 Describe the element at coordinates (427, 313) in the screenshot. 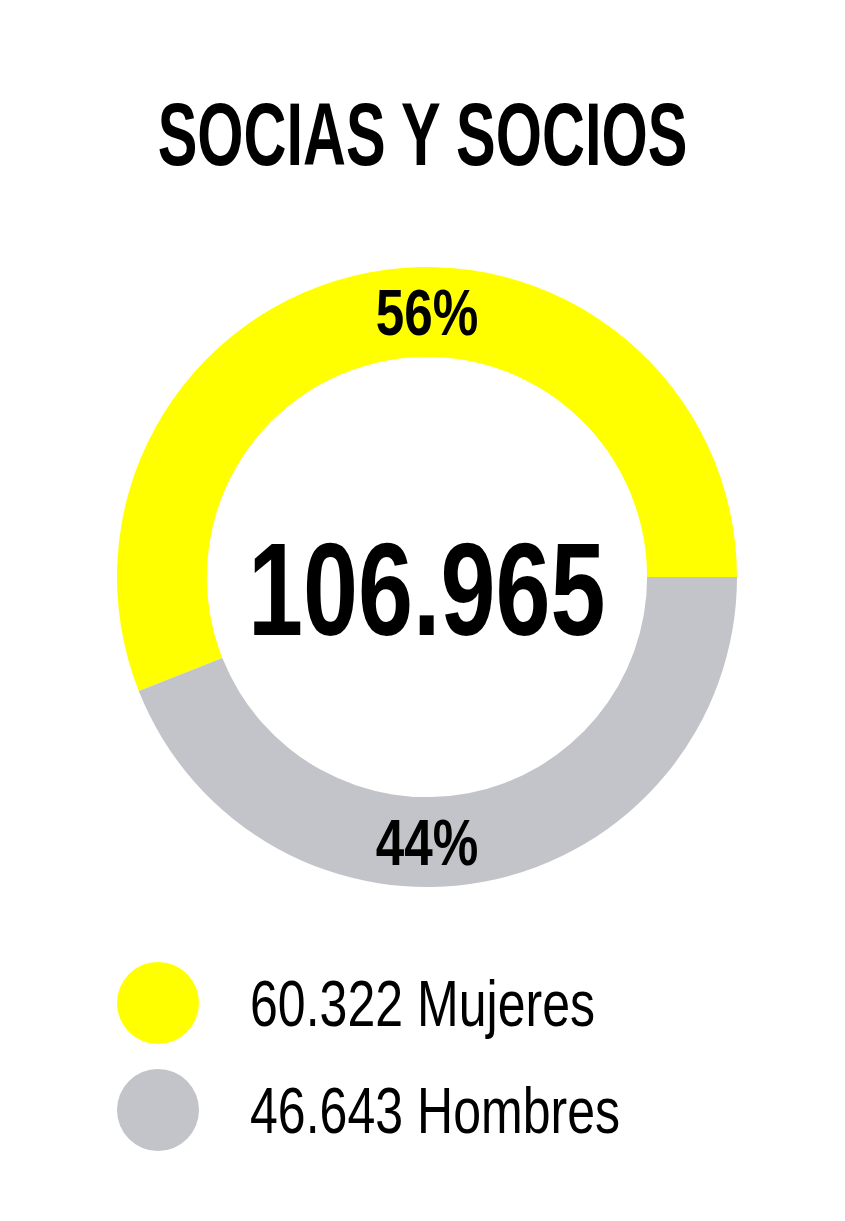

I see `data-label: 56%` at that location.